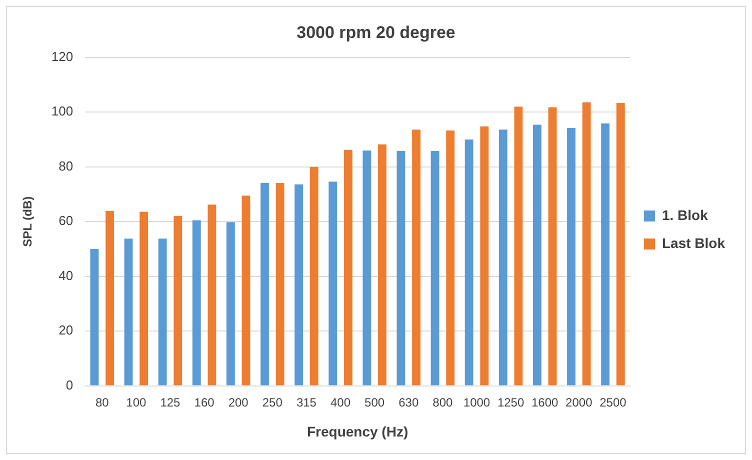 This screenshot has height=460, width=752. Describe the element at coordinates (136, 402) in the screenshot. I see `x-tick-label: 100` at that location.